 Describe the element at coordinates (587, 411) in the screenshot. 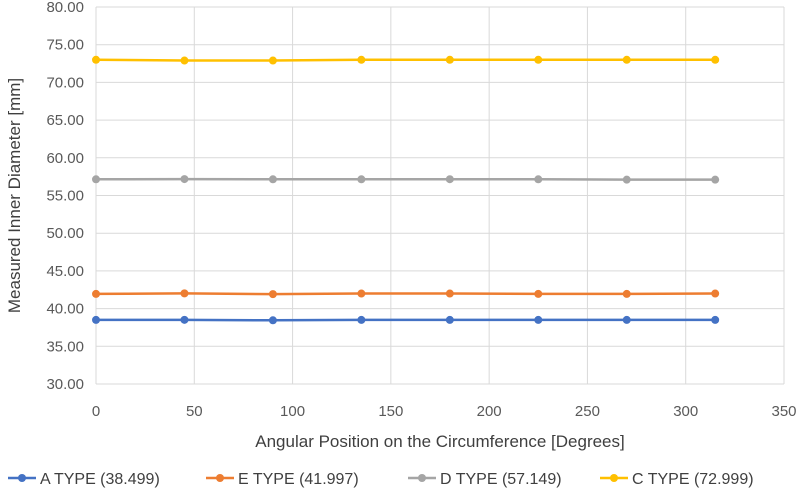

I see `x-tick-label: 250` at that location.